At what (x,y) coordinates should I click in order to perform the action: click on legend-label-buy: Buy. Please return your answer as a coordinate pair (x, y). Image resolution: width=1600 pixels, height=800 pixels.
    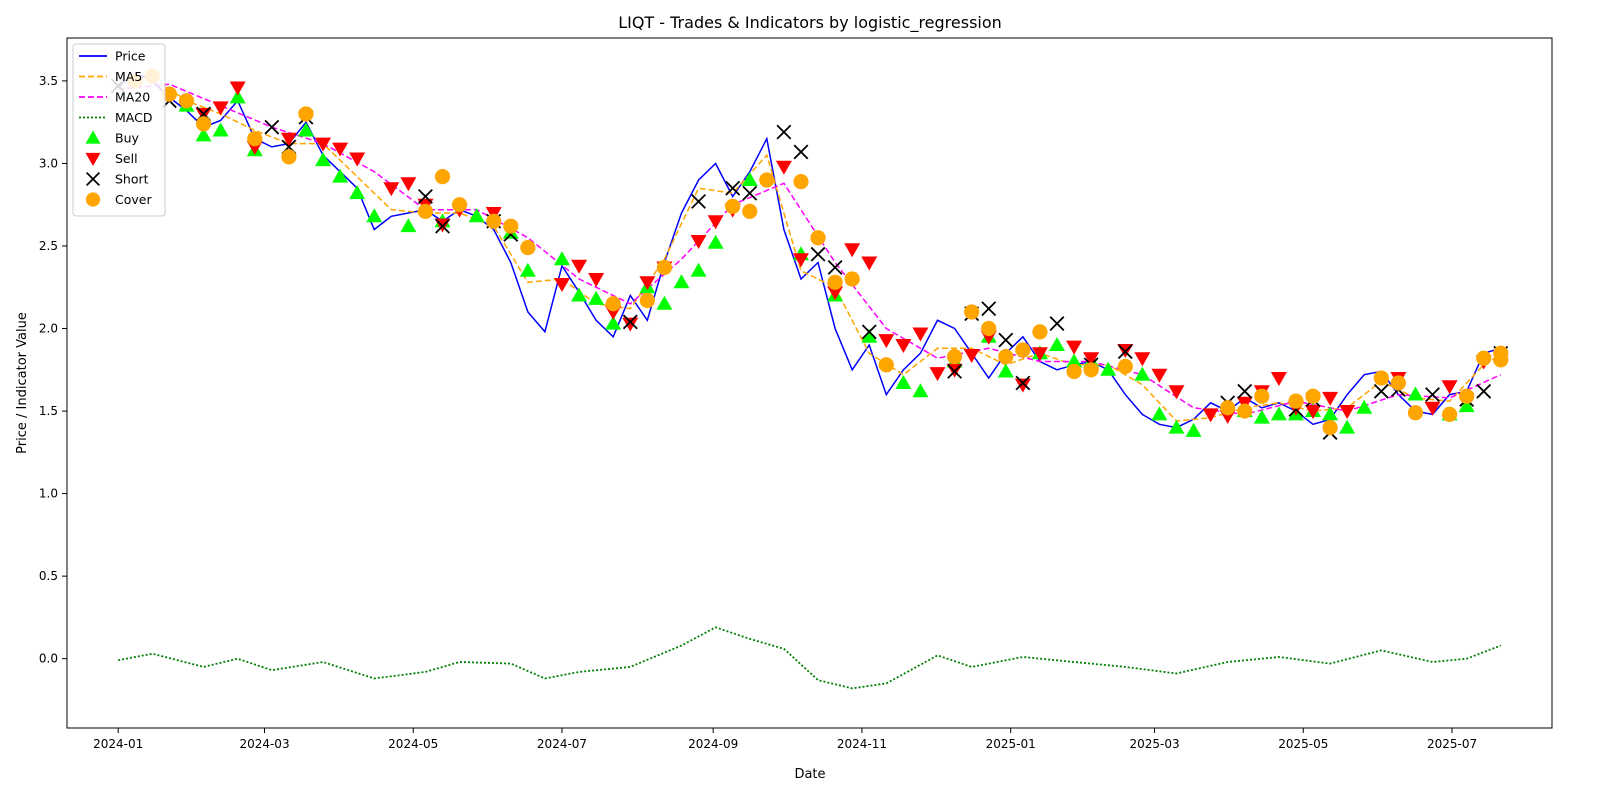
    Looking at the image, I should click on (127, 138).